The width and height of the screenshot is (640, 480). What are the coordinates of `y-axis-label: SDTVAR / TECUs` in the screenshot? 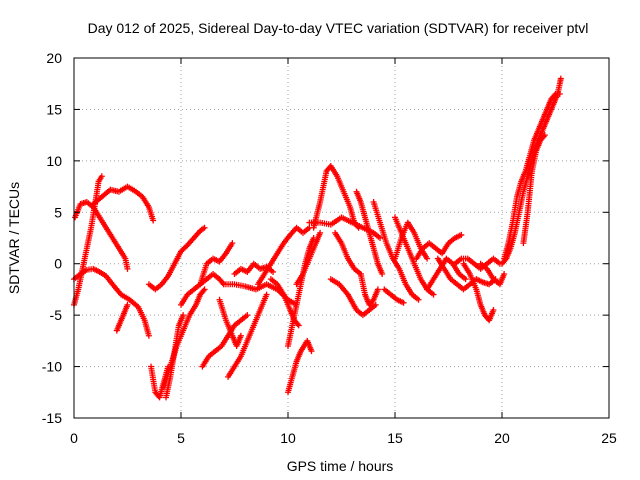 It's located at (14, 238).